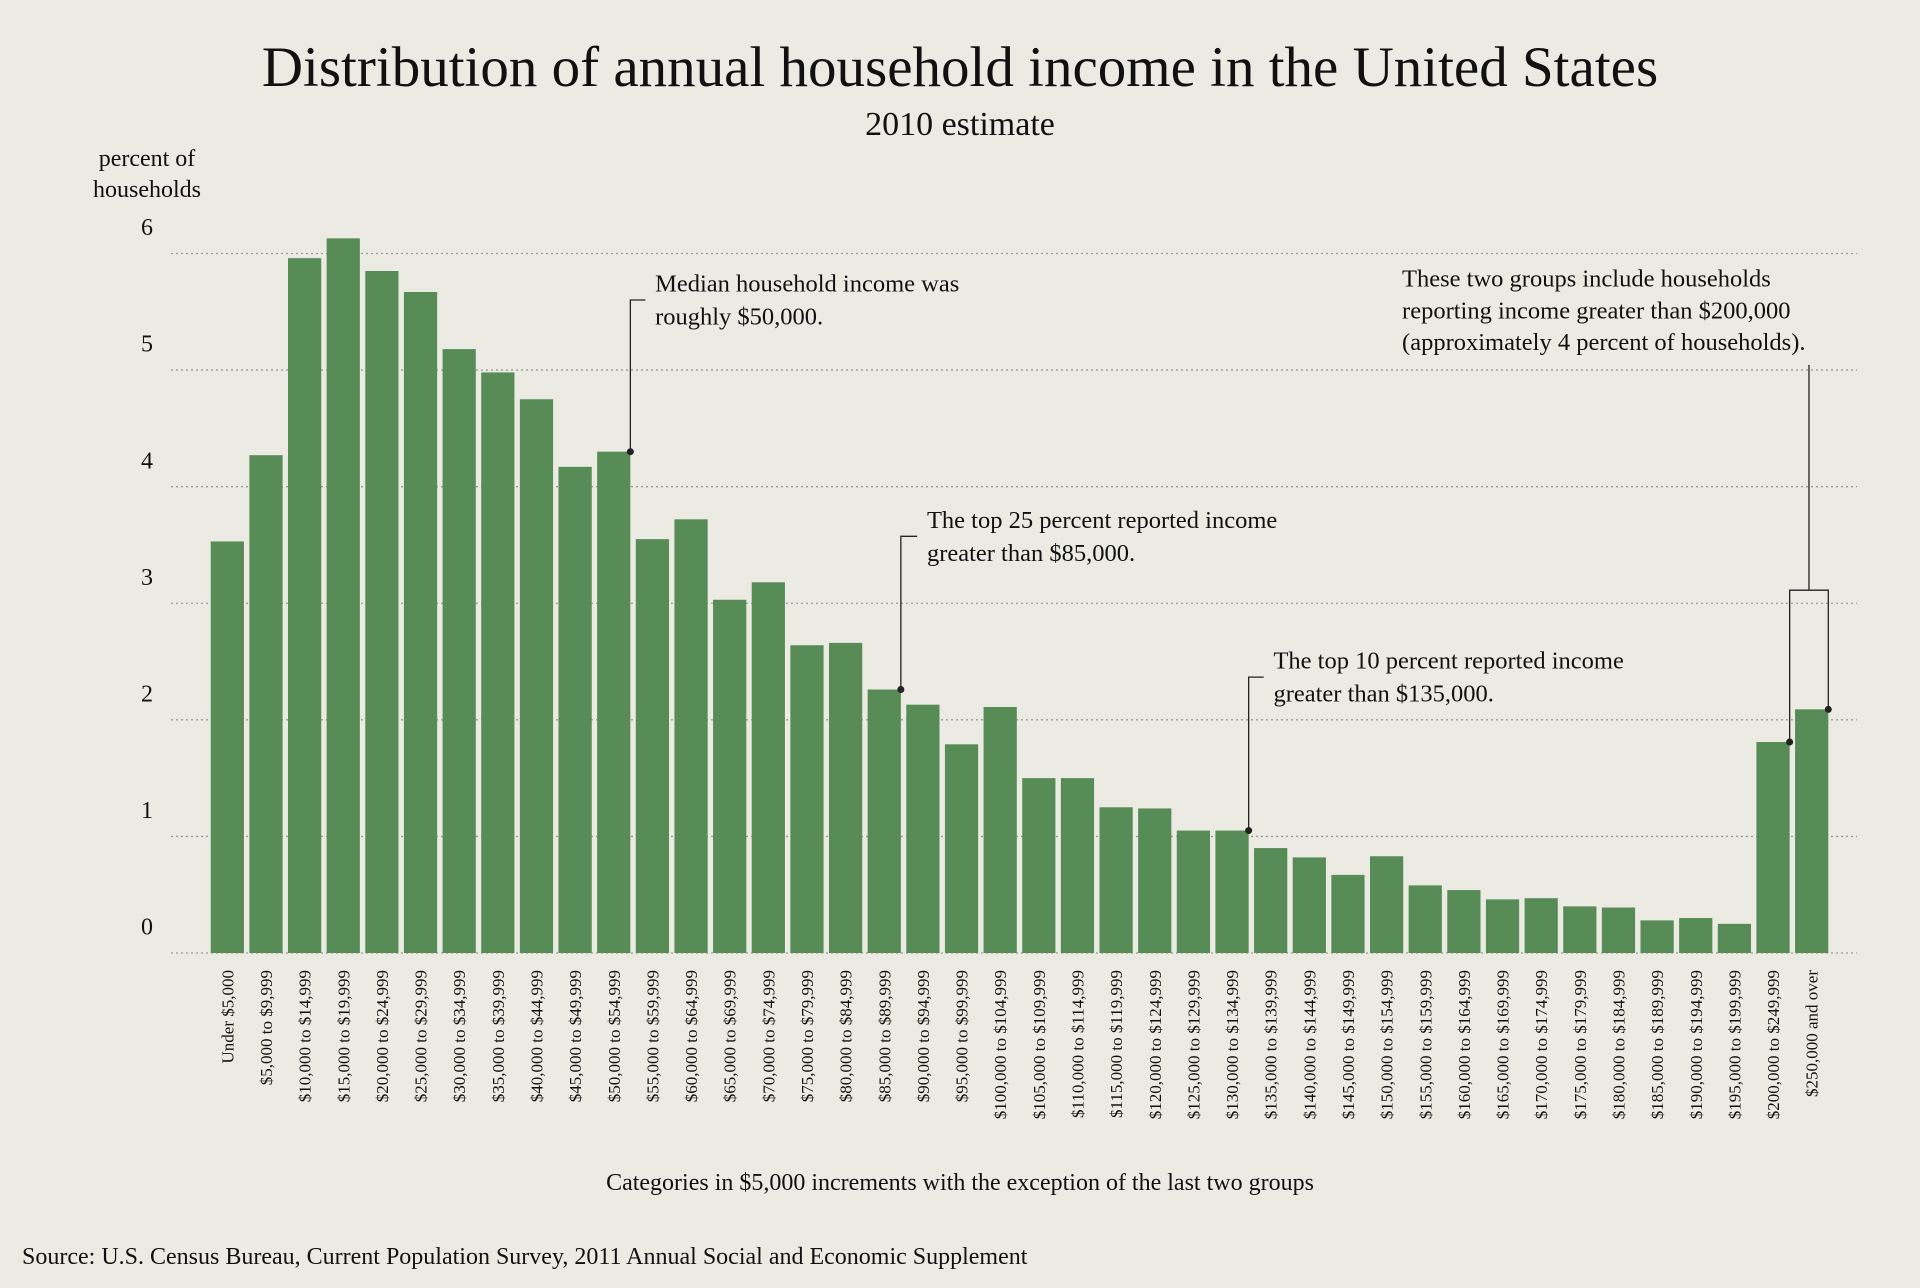 This screenshot has height=1288, width=1920. Describe the element at coordinates (1812, 1033) in the screenshot. I see `x-tick-label: $250,000 and over` at that location.